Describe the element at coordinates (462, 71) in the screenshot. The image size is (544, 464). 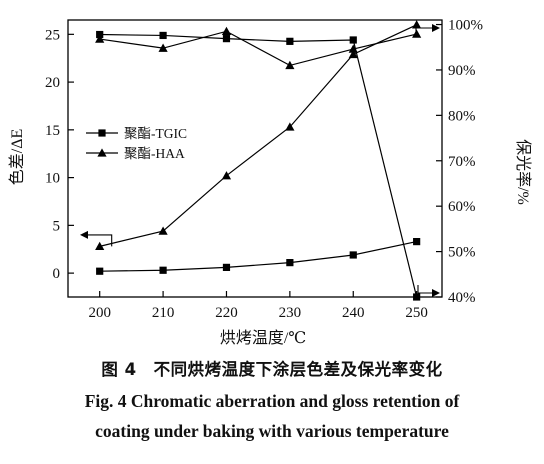
I see `y-right-tick-label: 90%` at that location.